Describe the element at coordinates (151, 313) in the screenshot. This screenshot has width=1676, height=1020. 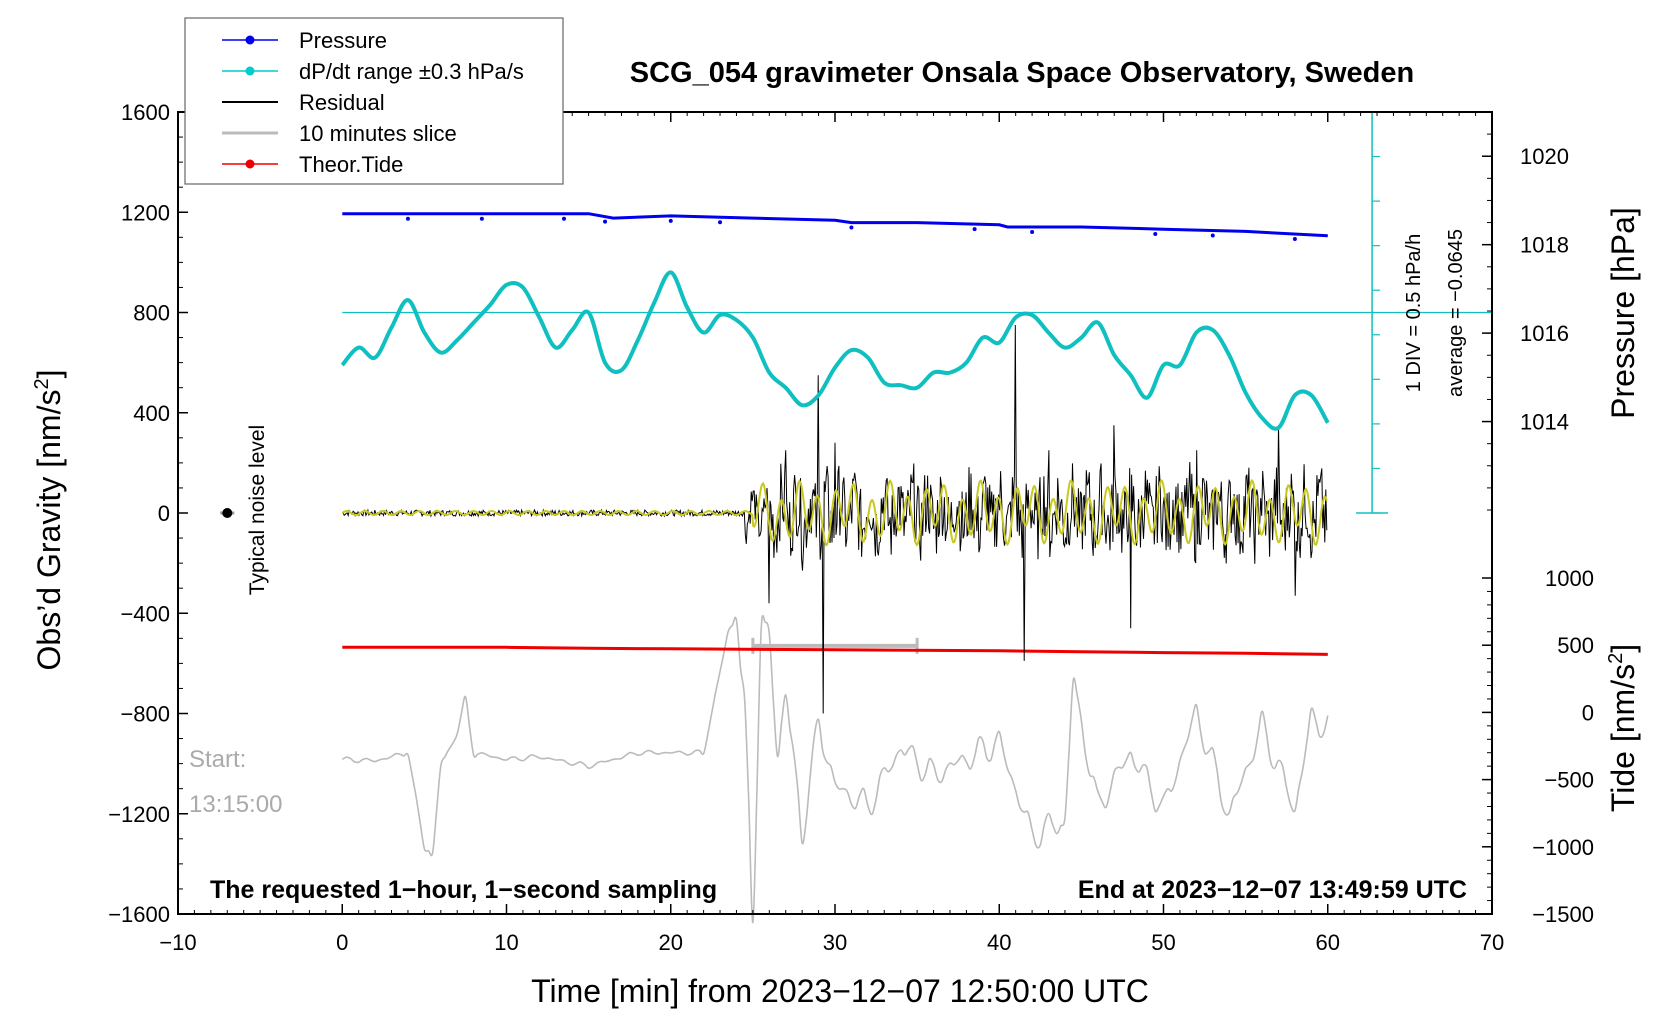
I see `y-tick-label: 800` at that location.